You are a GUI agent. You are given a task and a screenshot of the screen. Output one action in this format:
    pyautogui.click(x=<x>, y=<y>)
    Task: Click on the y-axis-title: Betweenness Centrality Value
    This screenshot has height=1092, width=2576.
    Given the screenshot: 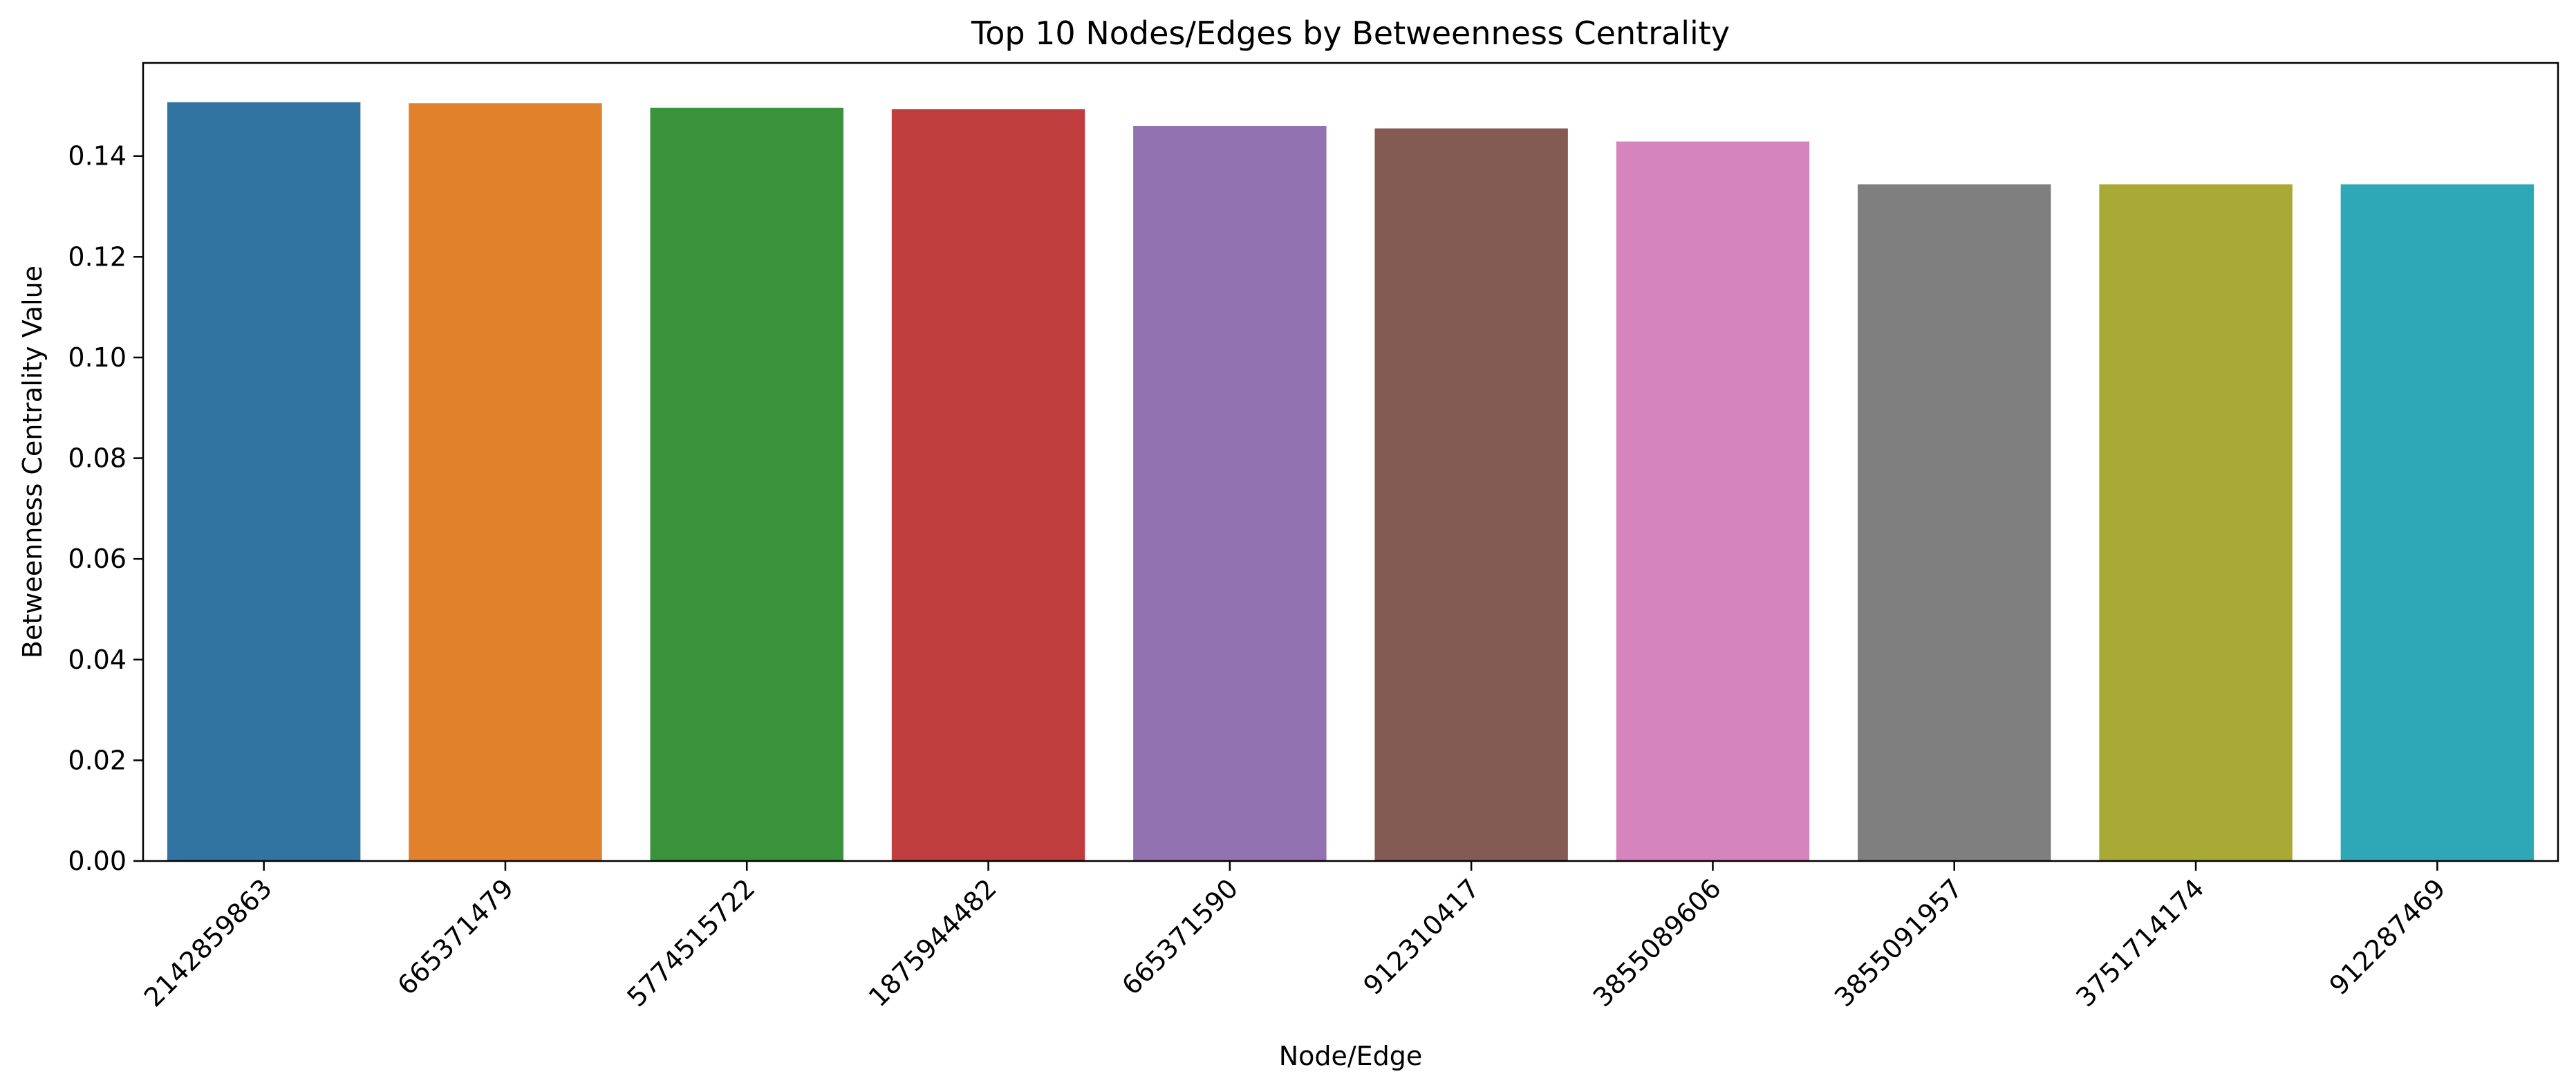 What is the action you would take?
    pyautogui.click(x=32, y=462)
    